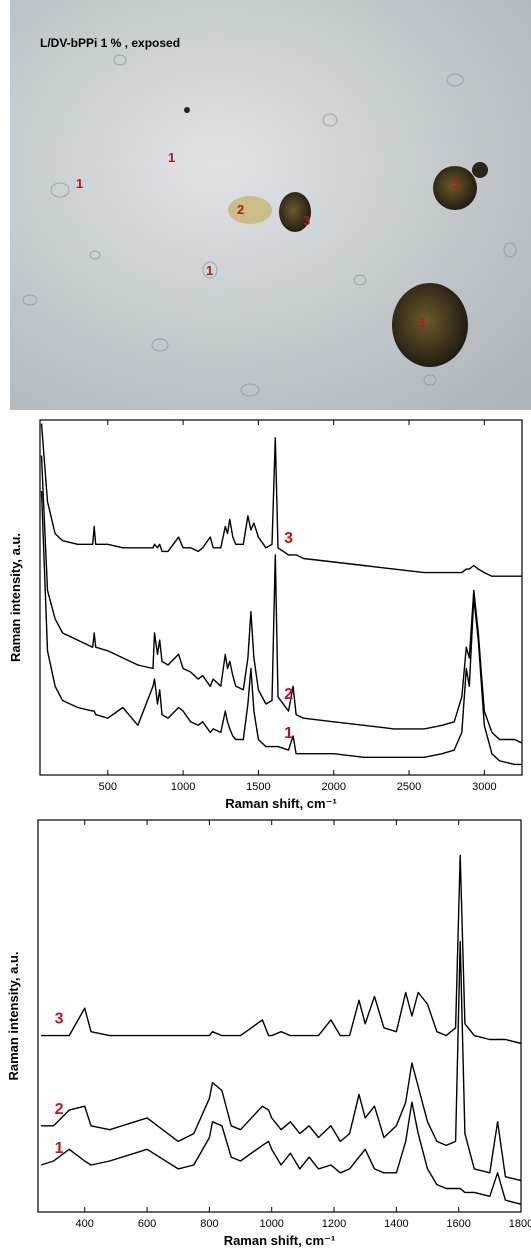 The image size is (531, 1257). Describe the element at coordinates (147, 1224) in the screenshot. I see `x-tick-label: 600` at that location.